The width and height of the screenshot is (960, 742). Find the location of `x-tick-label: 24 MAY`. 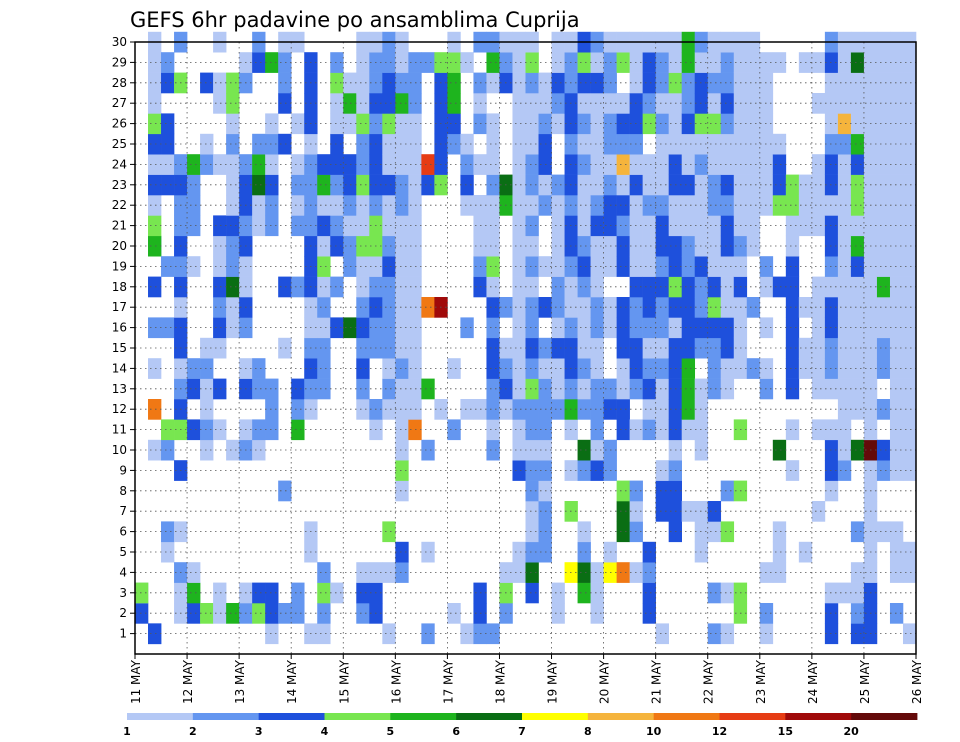

x-tick-label: 24 MAY is located at coordinates (813, 681).